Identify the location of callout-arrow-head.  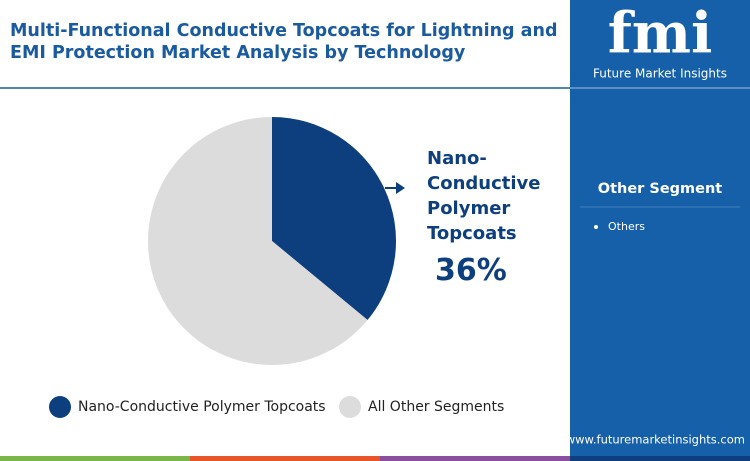
(400, 188).